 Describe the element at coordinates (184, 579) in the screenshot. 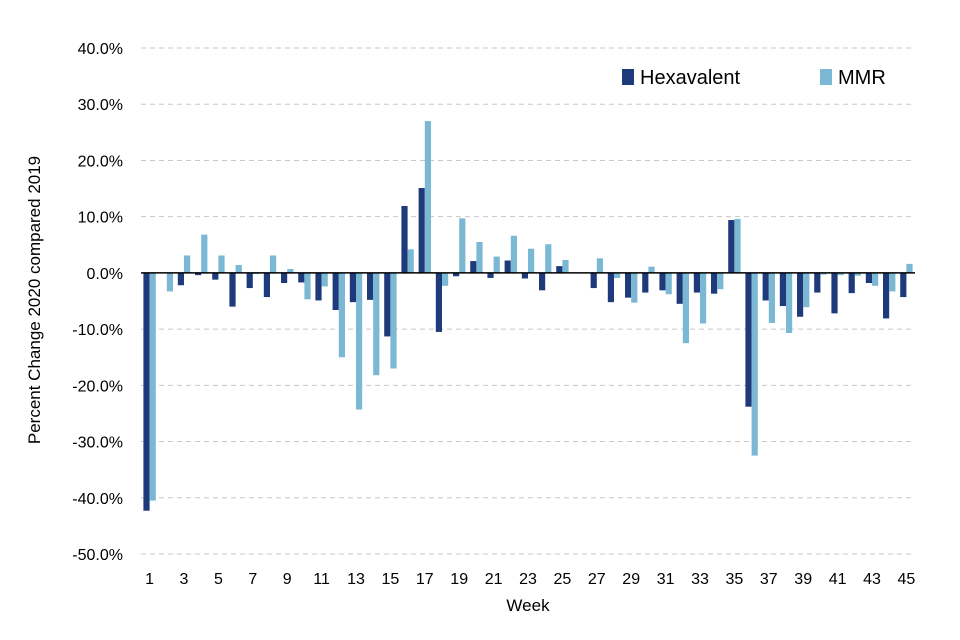

I see `x-tick-label: 3` at that location.